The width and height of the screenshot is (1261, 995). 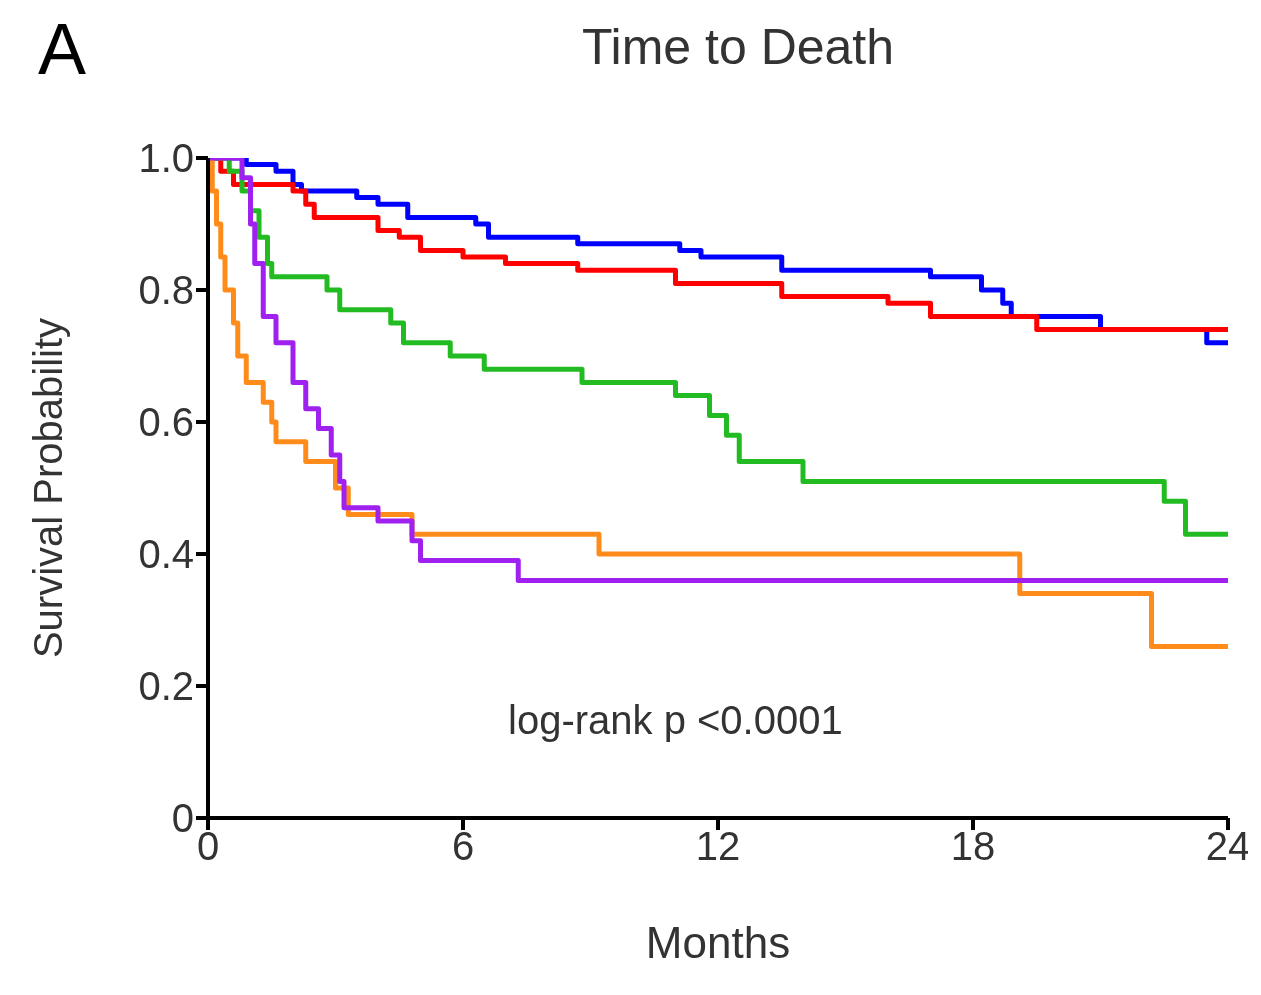 What do you see at coordinates (718, 846) in the screenshot?
I see `x-tick-label: 12` at bounding box center [718, 846].